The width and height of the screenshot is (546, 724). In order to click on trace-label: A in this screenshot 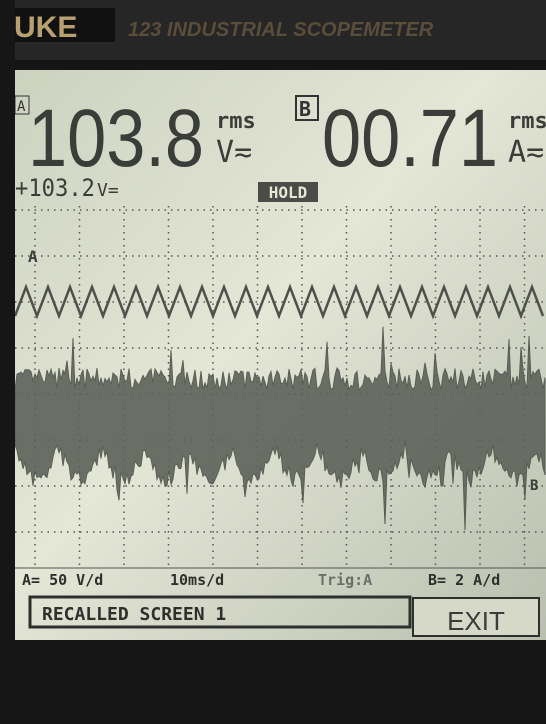, I will do `click(33, 256)`.